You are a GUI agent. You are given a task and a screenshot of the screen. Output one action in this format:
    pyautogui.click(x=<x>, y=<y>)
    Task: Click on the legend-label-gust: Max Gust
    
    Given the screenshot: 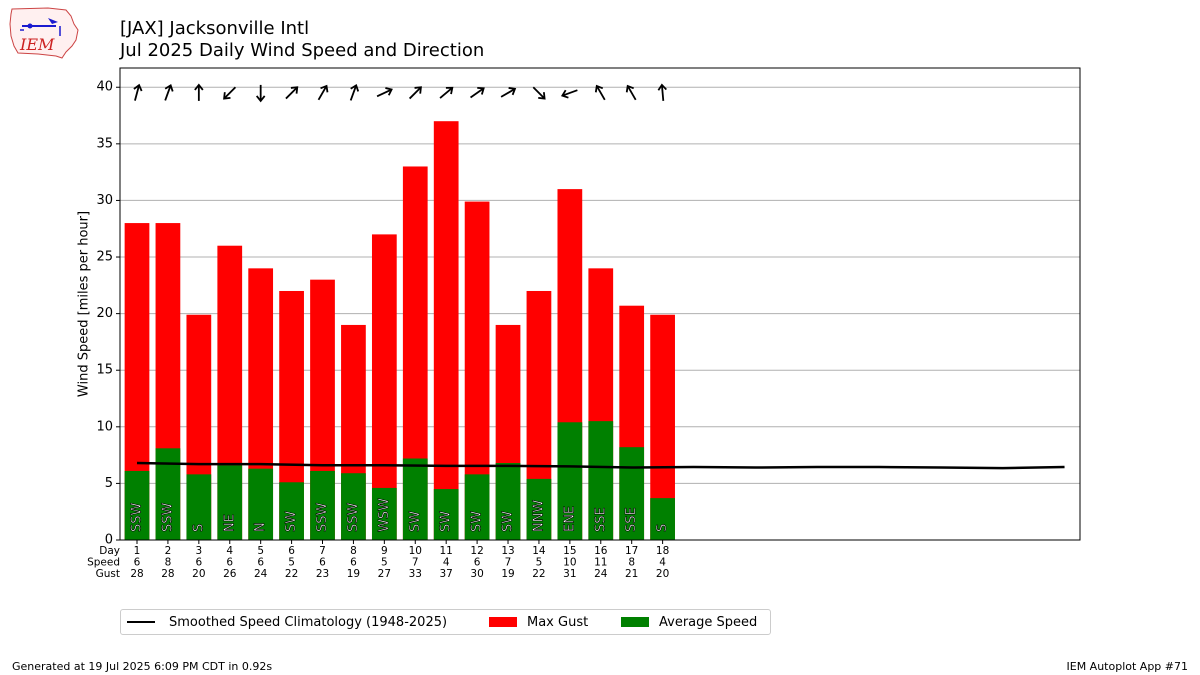 What is the action you would take?
    pyautogui.click(x=558, y=622)
    